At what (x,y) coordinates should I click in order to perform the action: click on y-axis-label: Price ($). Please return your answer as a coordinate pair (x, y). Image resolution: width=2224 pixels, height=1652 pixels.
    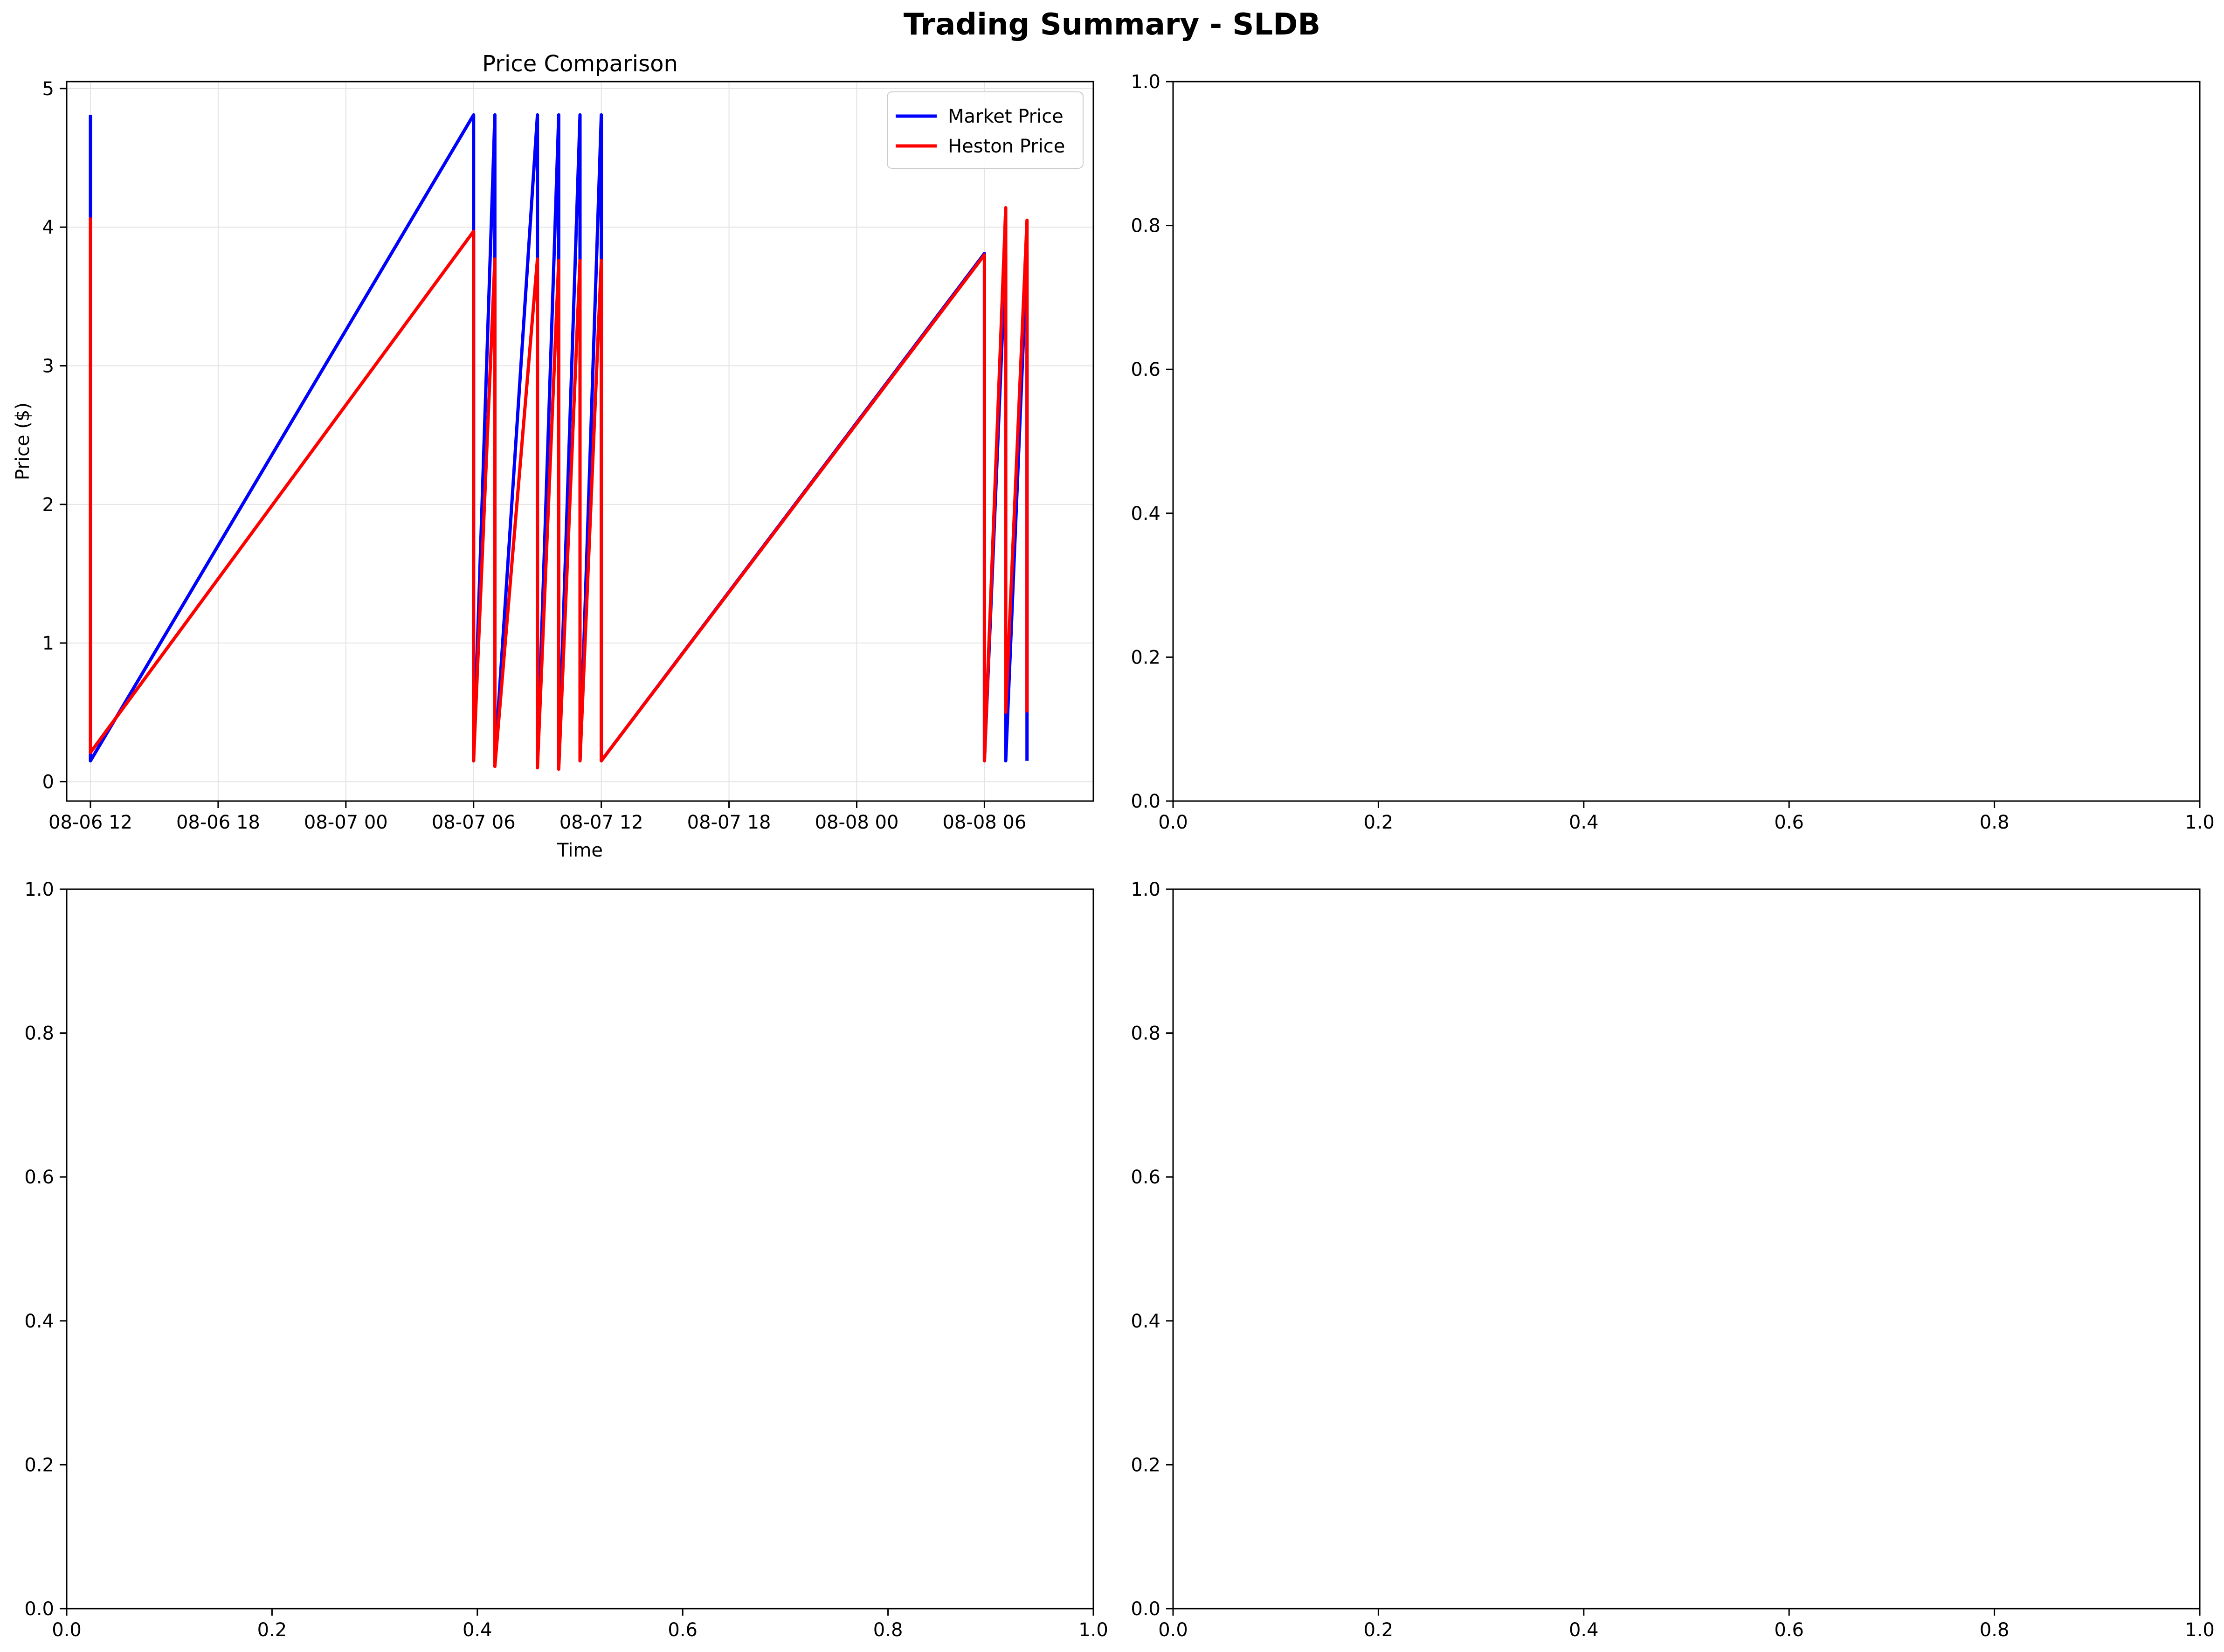
    Looking at the image, I should click on (23, 441).